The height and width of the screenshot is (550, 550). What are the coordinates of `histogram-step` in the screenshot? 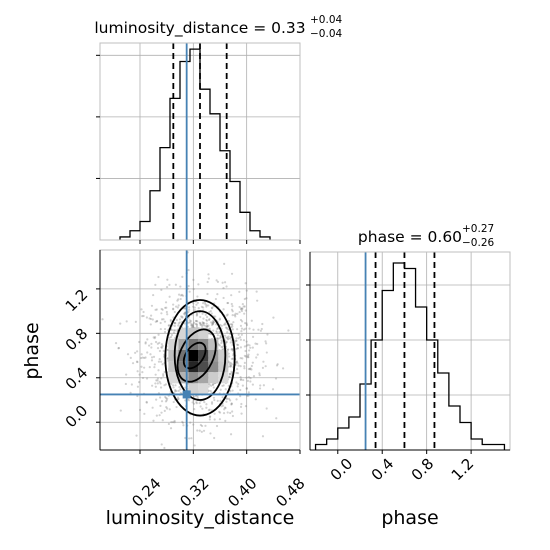 It's located at (410, 356).